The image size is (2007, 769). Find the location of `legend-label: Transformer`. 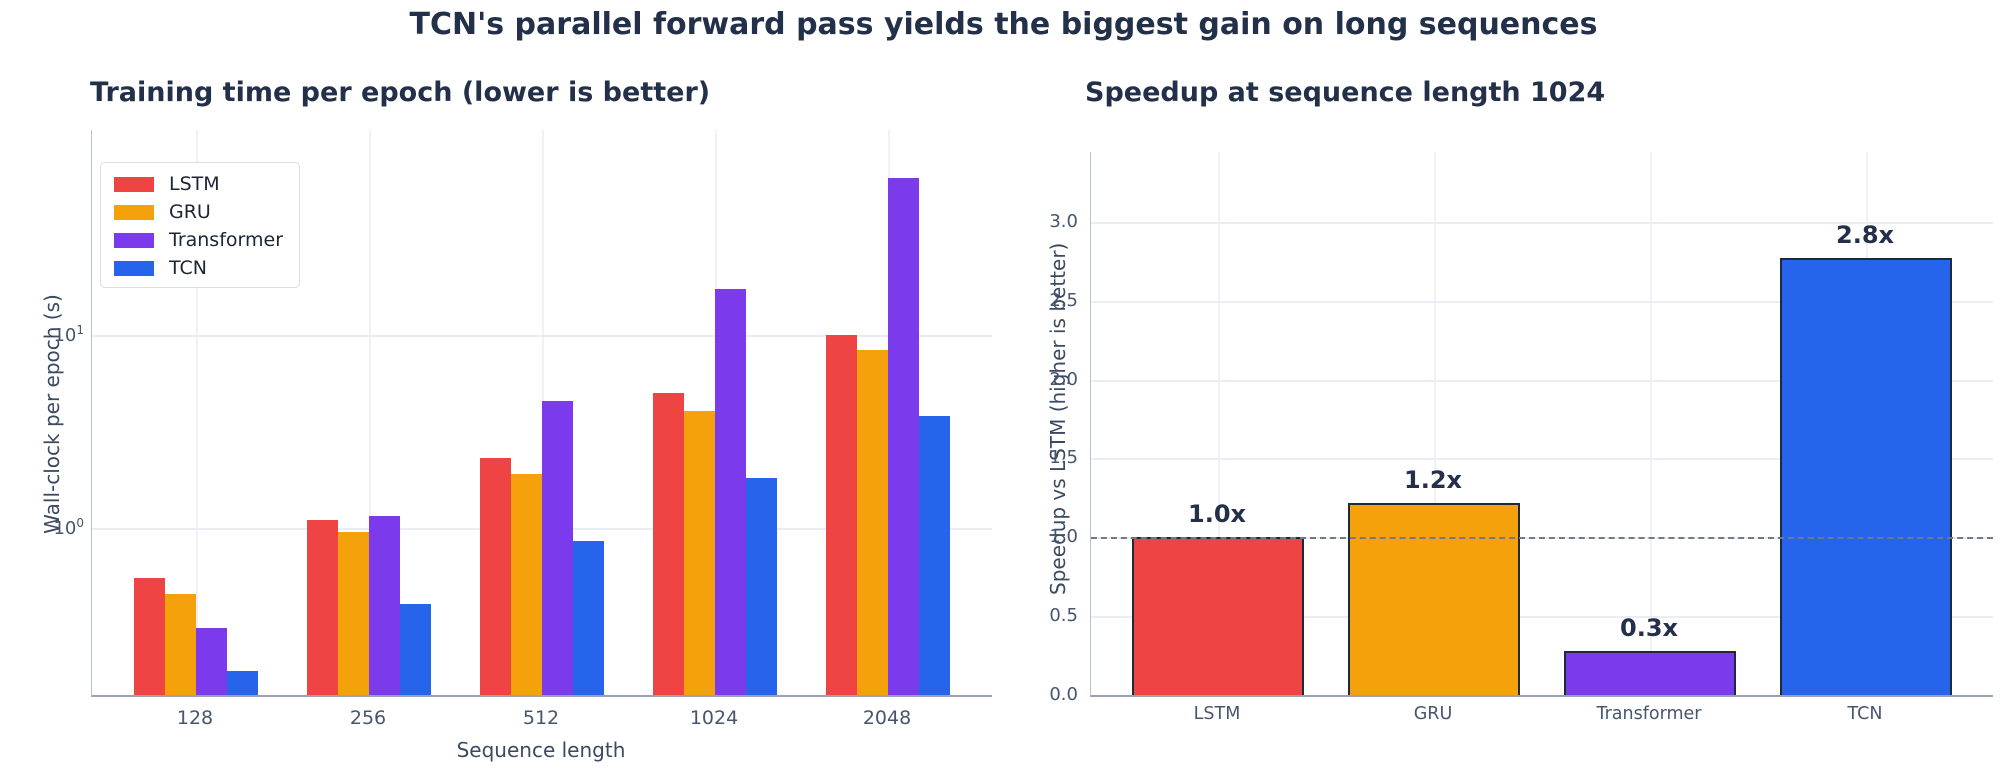

legend-label: Transformer is located at coordinates (226, 240).